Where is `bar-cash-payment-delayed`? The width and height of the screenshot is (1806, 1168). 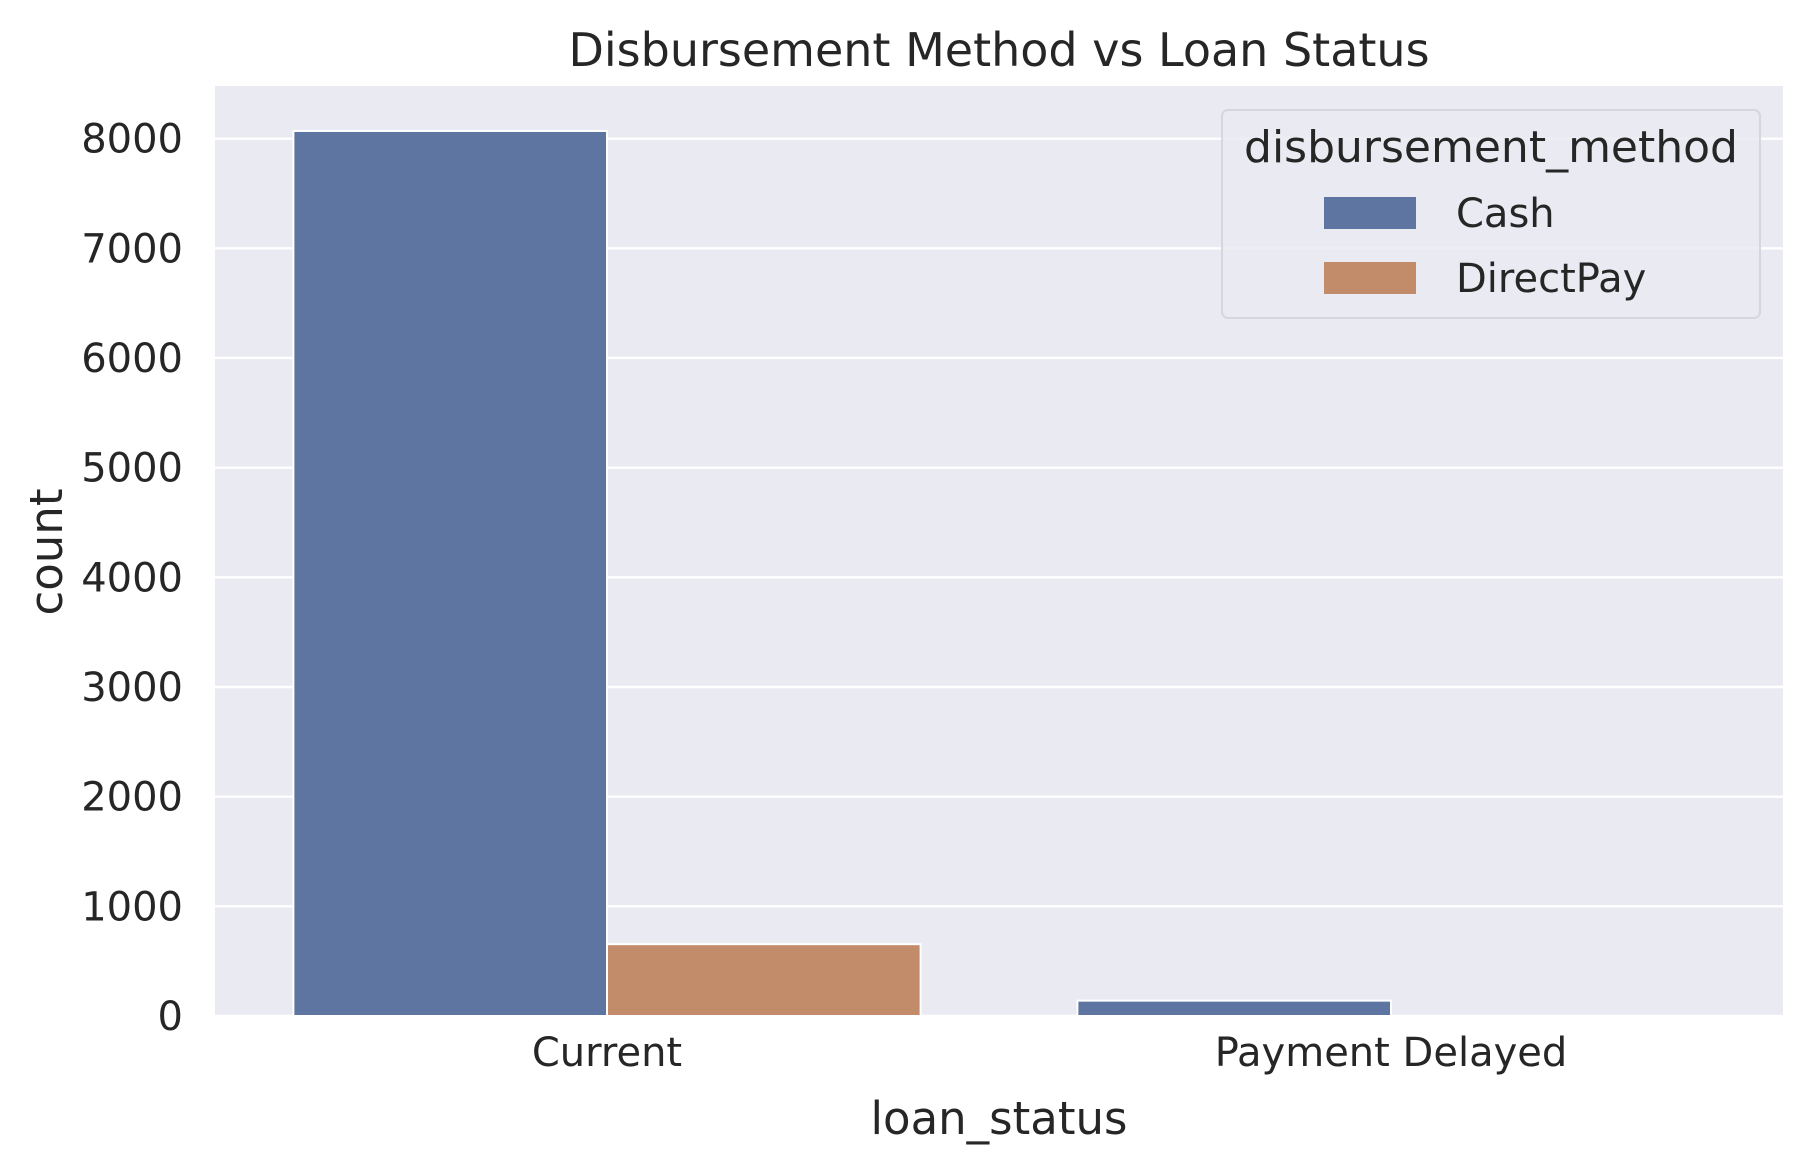
bar-cash-payment-delayed is located at coordinates (1234, 1008).